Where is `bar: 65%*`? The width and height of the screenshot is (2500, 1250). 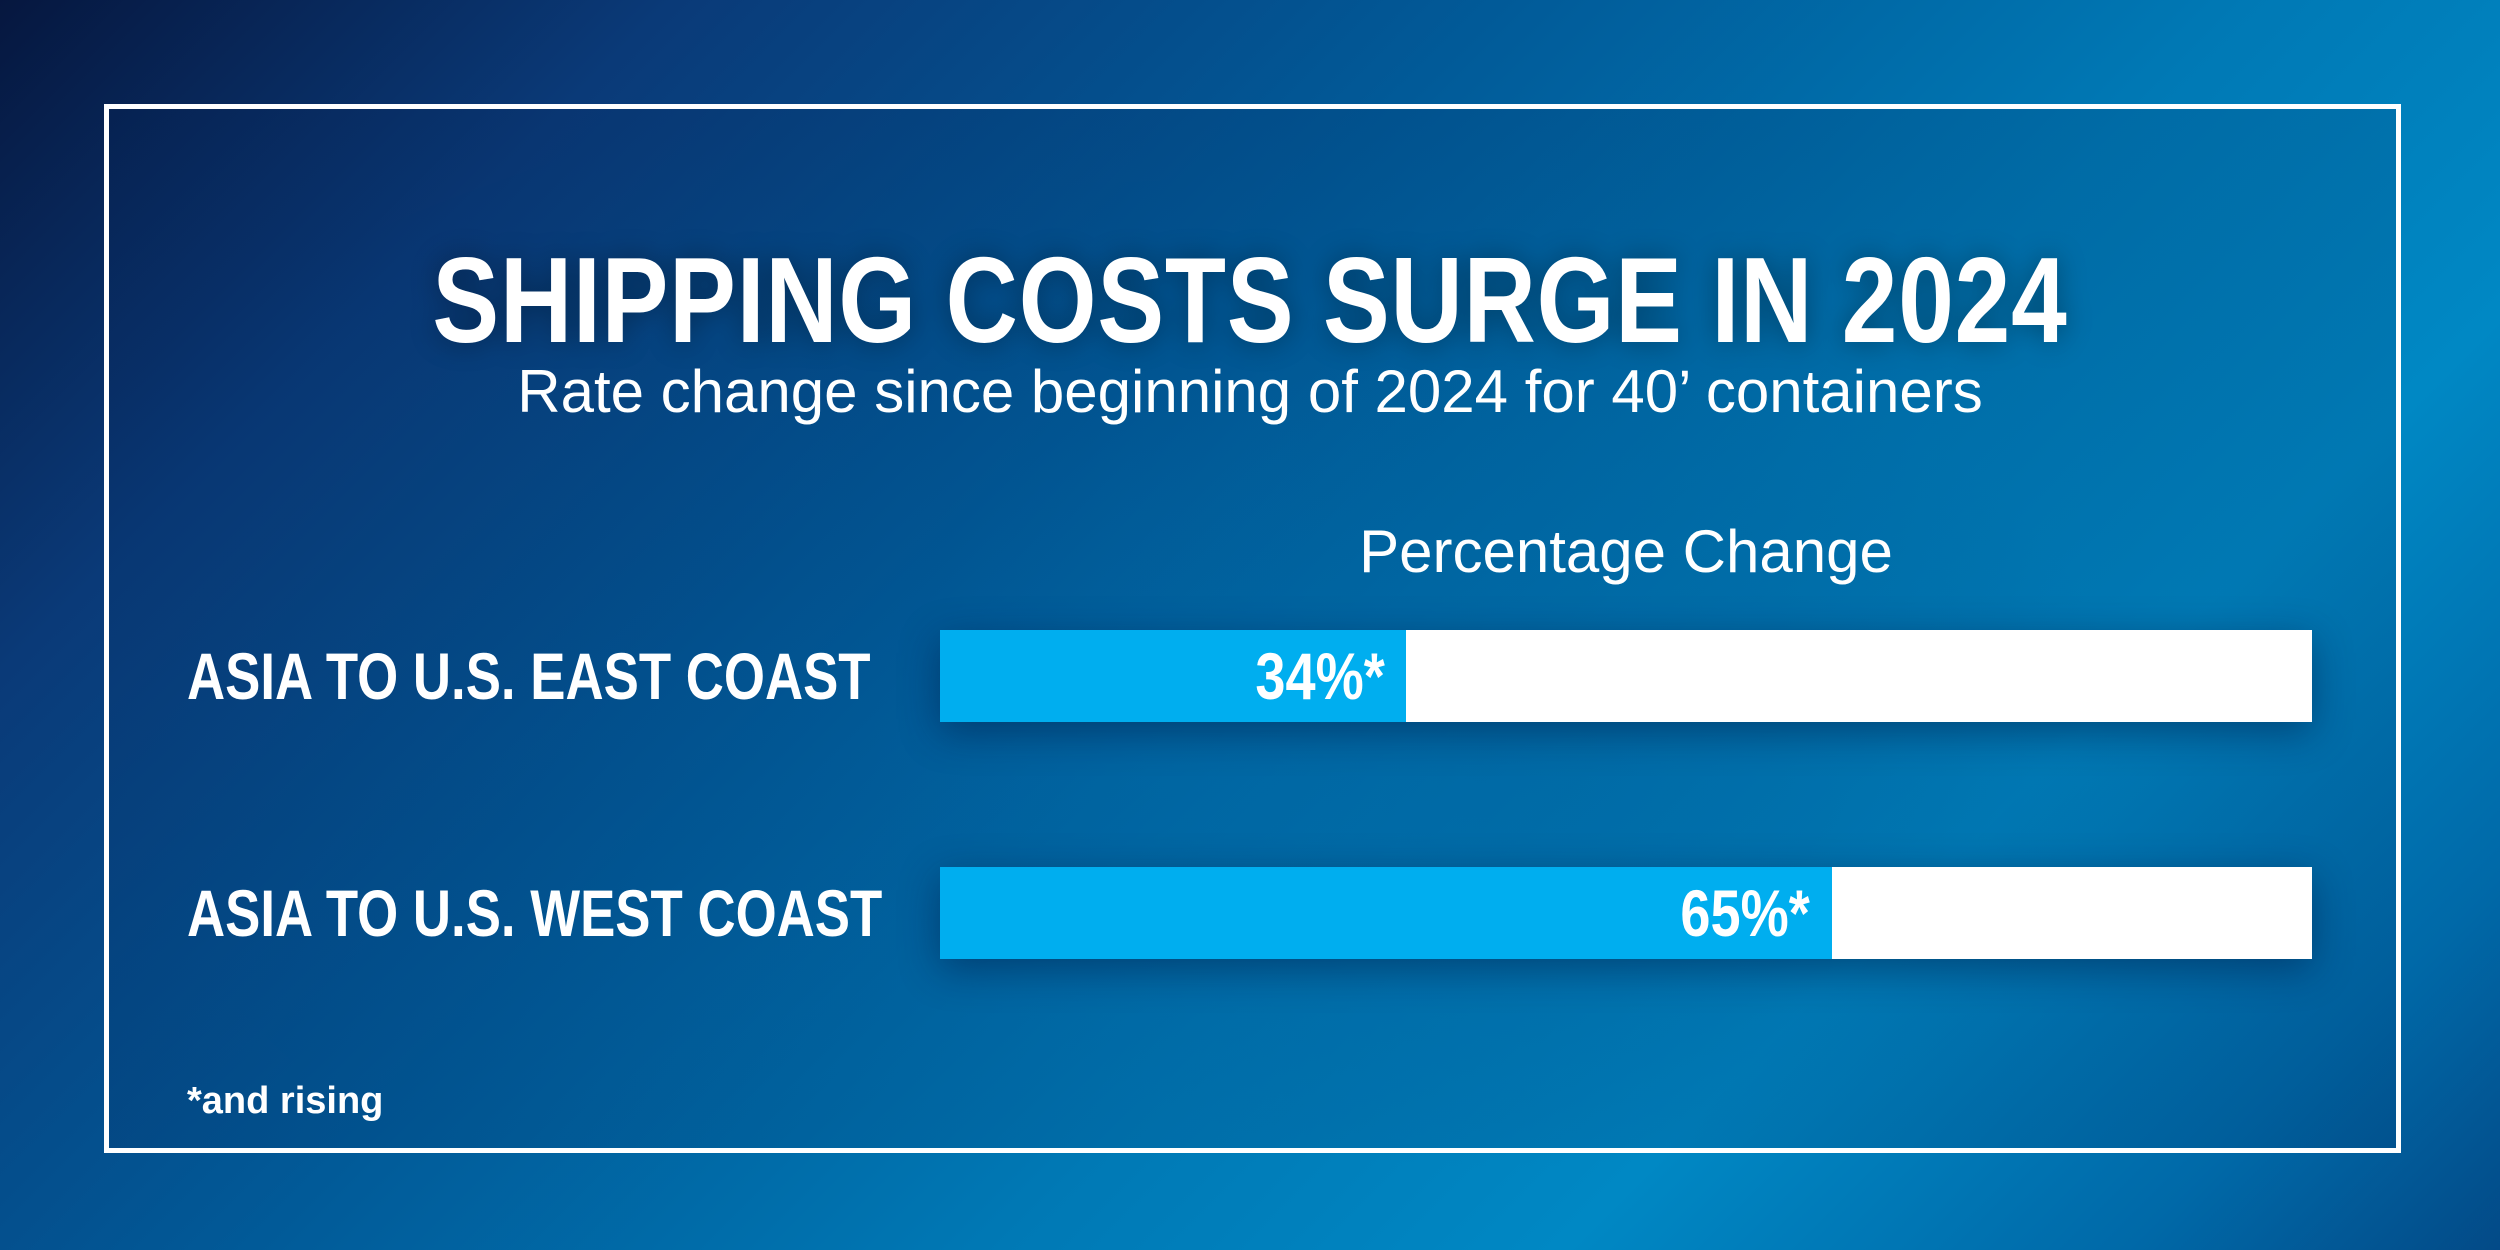
bar: 65%* is located at coordinates (1386, 913).